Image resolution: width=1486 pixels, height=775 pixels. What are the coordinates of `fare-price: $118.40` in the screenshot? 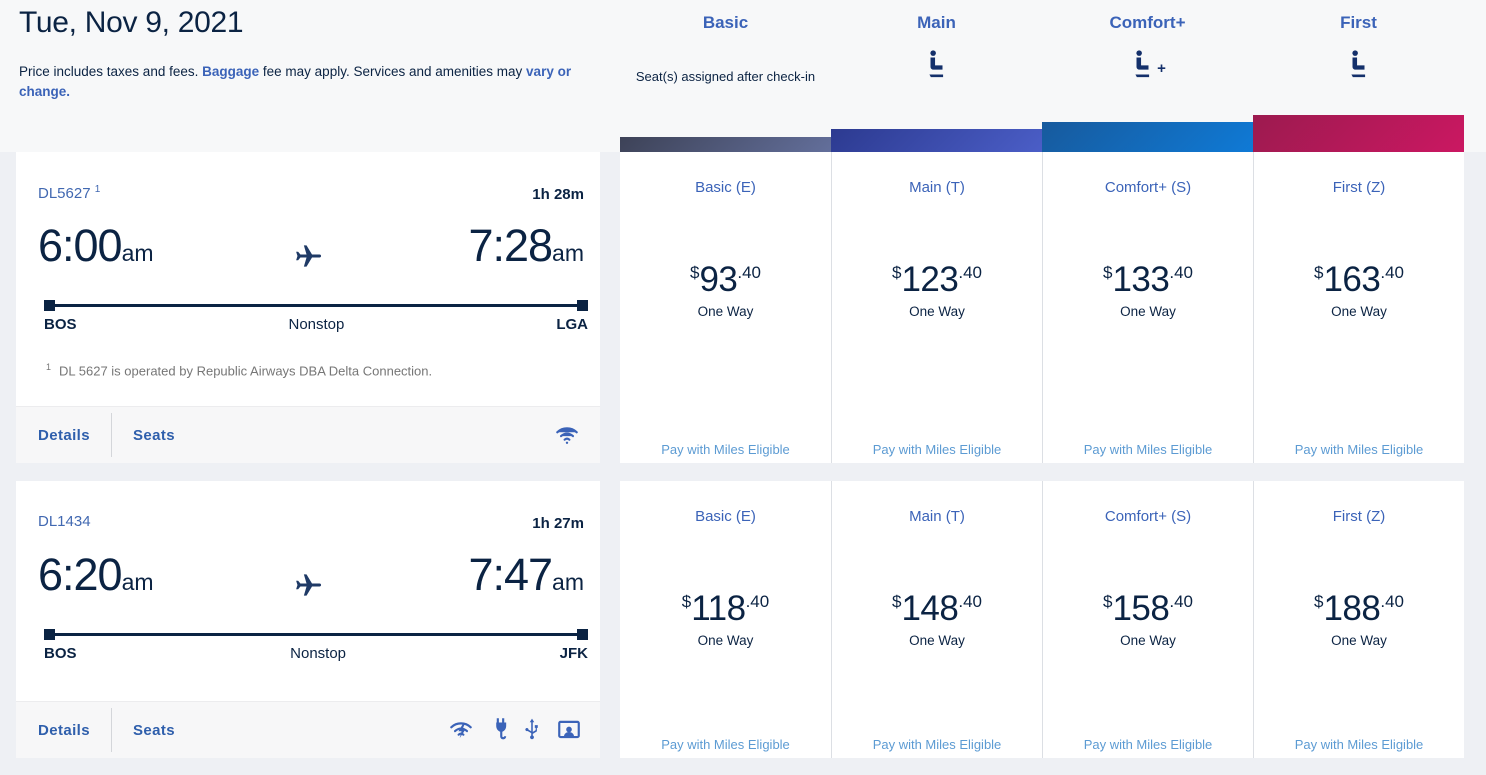 It's located at (725, 608).